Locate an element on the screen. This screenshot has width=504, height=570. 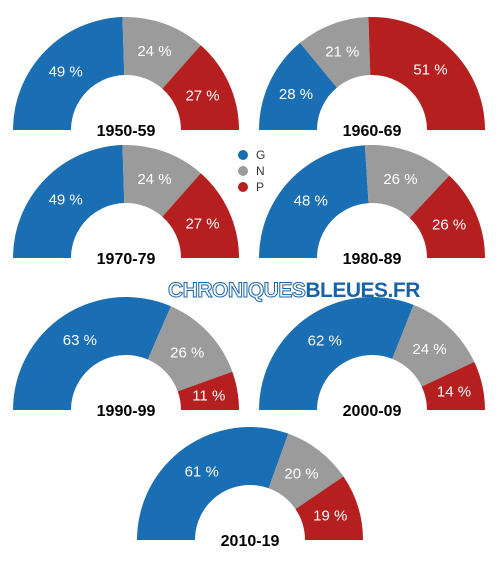
slice-label-p: 14 % is located at coordinates (454, 392).